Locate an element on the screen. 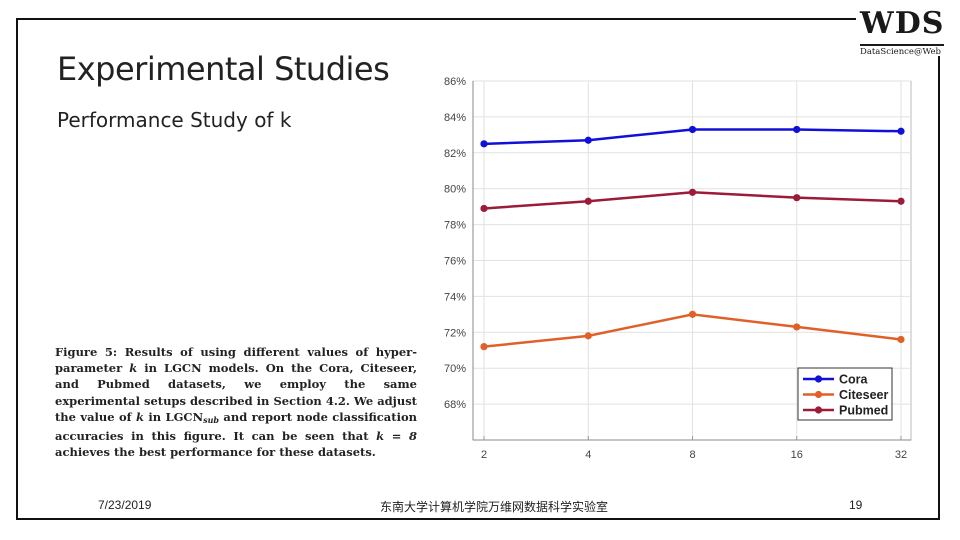  y-tick-label: 68% is located at coordinates (455, 405).